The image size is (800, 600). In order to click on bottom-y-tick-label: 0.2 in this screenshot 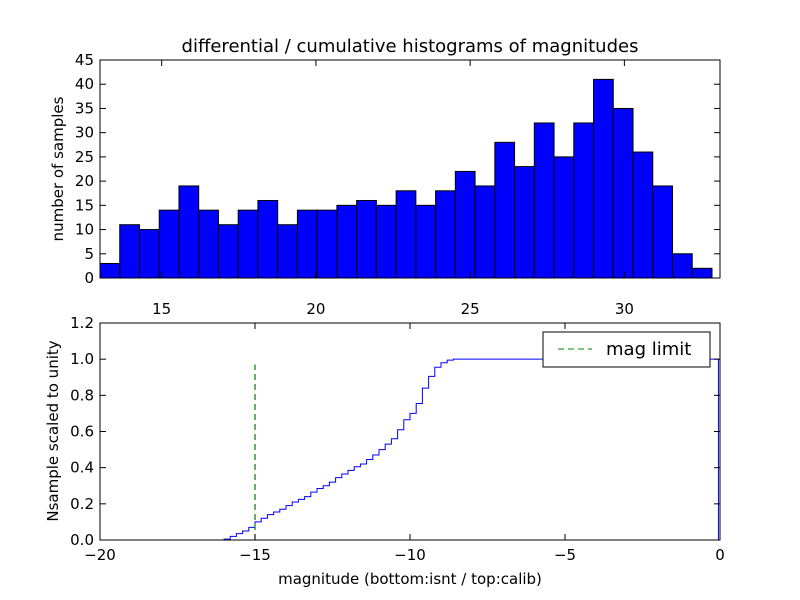, I will do `click(82, 504)`.